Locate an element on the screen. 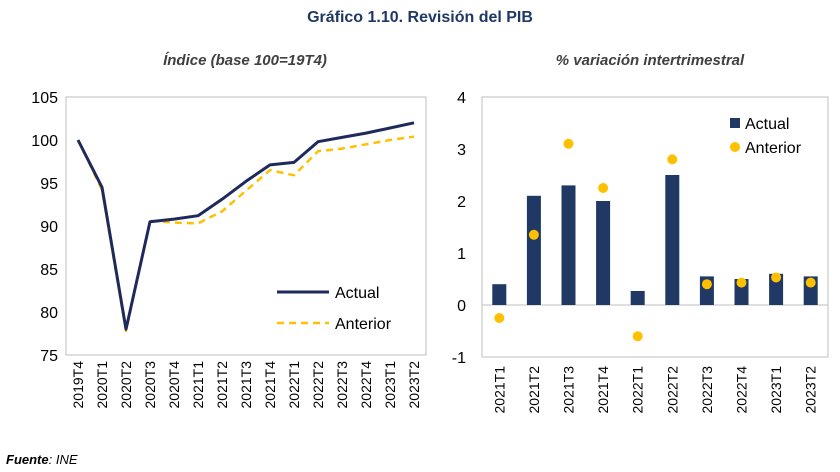 The width and height of the screenshot is (840, 472). dot-2022T1 is located at coordinates (637, 336).